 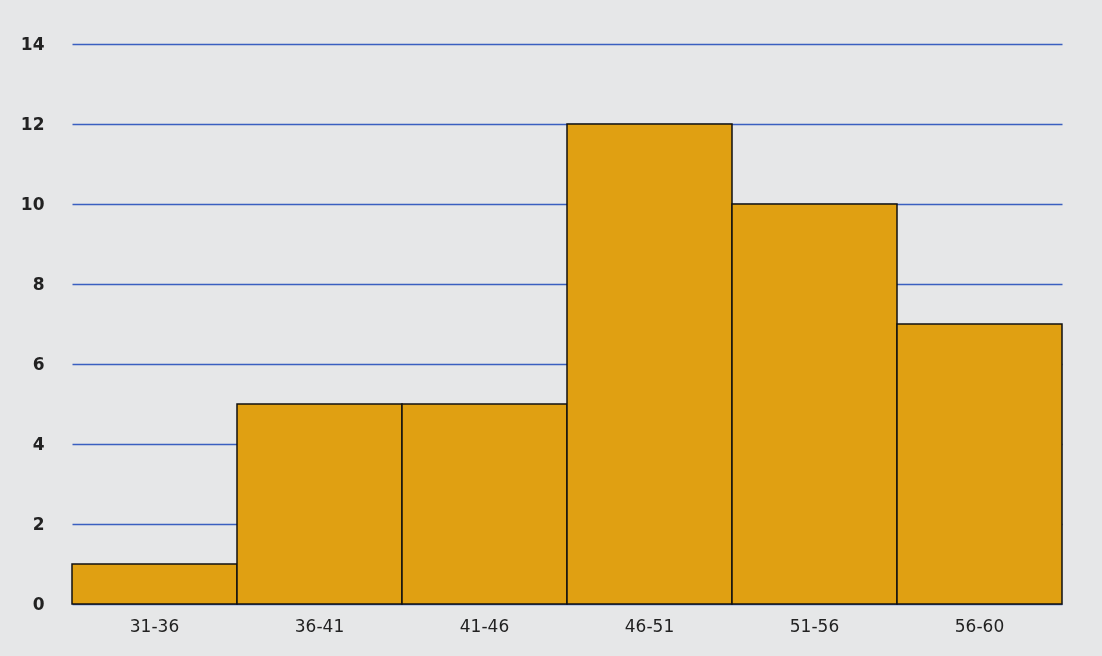 I want to click on y-tick-label: 4, so click(x=38, y=443).